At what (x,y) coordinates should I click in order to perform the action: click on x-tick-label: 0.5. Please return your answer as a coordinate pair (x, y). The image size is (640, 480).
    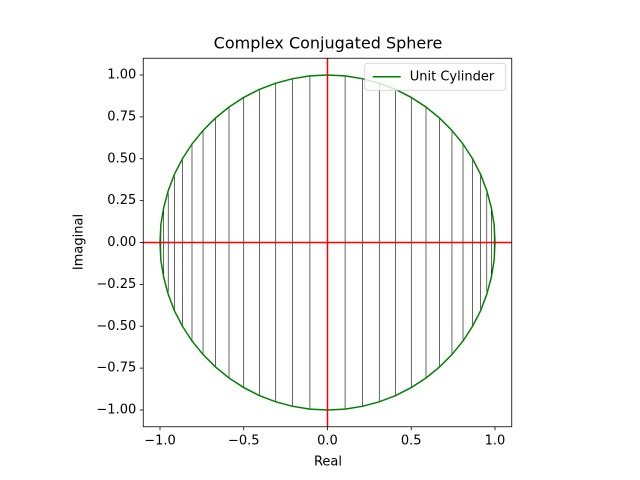
    Looking at the image, I should click on (411, 440).